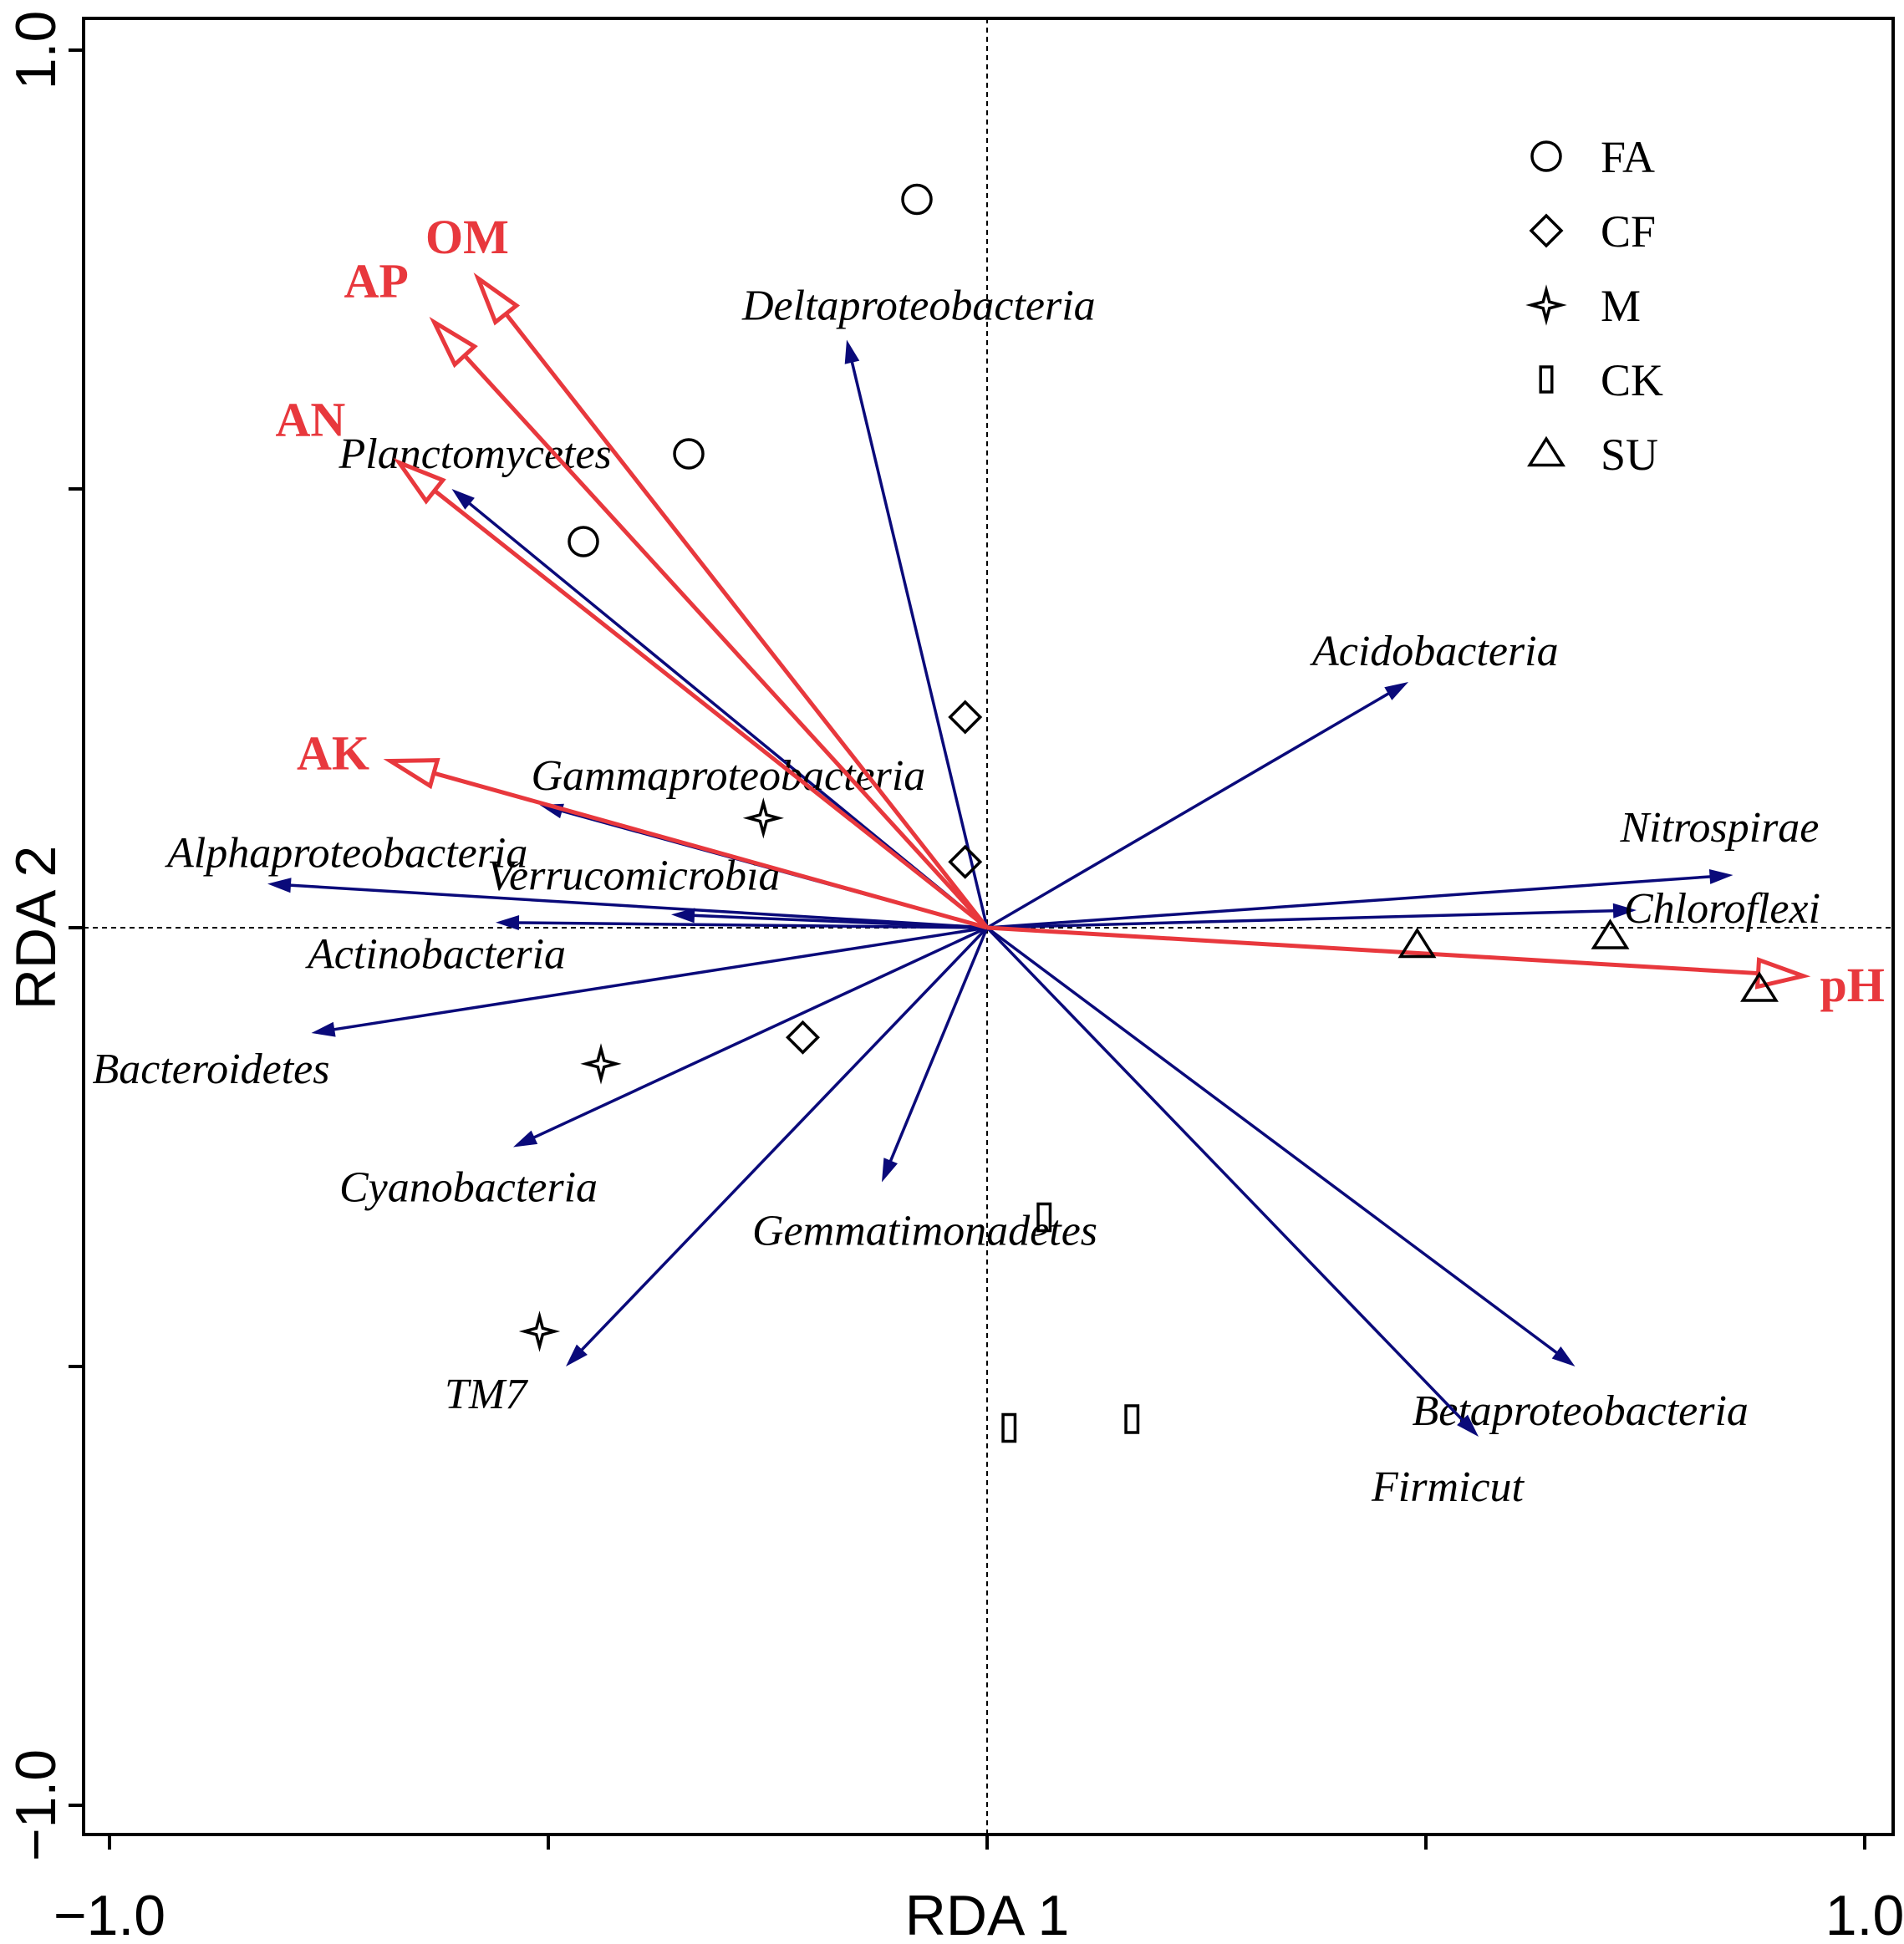 The image size is (1904, 1944). What do you see at coordinates (468, 1188) in the screenshot?
I see `species-label-cyanobacteria: Cyanobacteria` at bounding box center [468, 1188].